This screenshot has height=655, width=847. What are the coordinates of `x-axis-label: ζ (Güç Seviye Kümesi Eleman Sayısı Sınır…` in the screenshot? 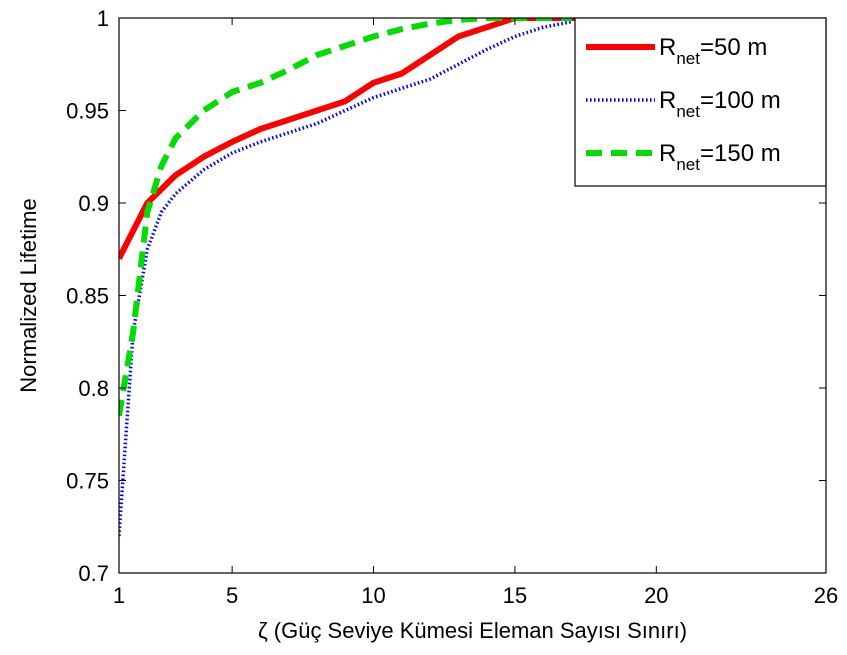 It's located at (472, 630).